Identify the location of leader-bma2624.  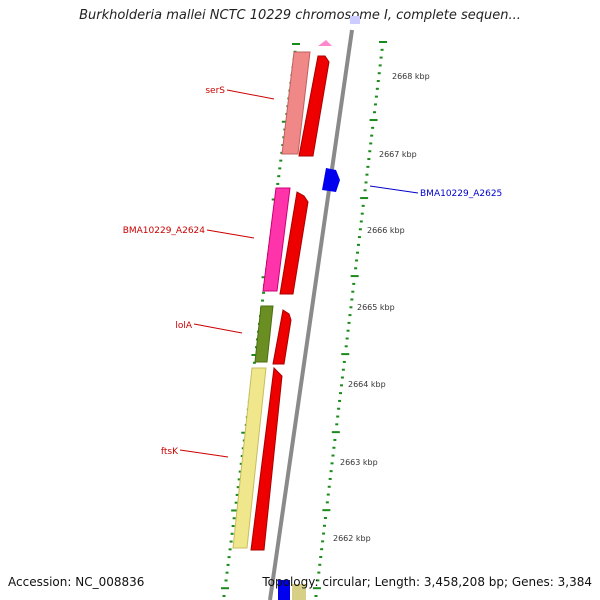
(230, 234).